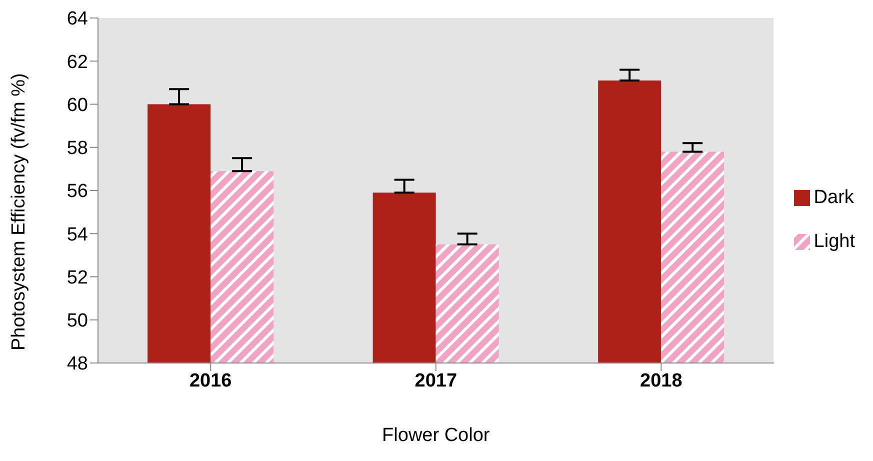 This screenshot has width=873, height=461. What do you see at coordinates (77, 19) in the screenshot?
I see `y-tick-label: 64` at bounding box center [77, 19].